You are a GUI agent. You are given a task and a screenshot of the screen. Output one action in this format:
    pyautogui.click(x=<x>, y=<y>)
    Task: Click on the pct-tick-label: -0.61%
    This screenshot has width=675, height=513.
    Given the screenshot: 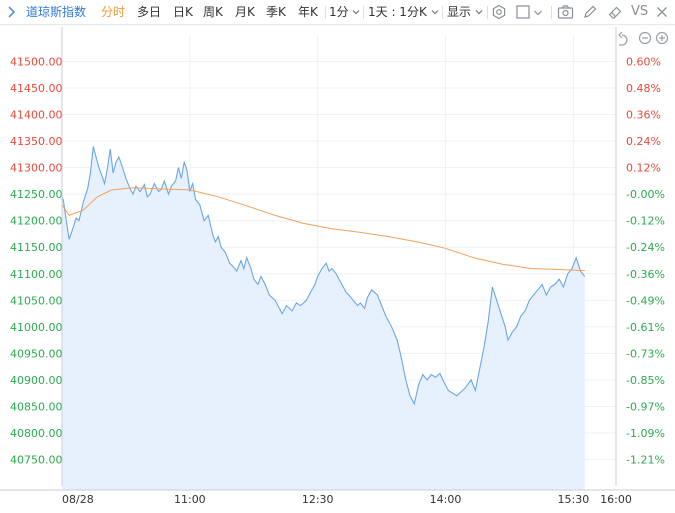 What is the action you would take?
    pyautogui.click(x=645, y=327)
    